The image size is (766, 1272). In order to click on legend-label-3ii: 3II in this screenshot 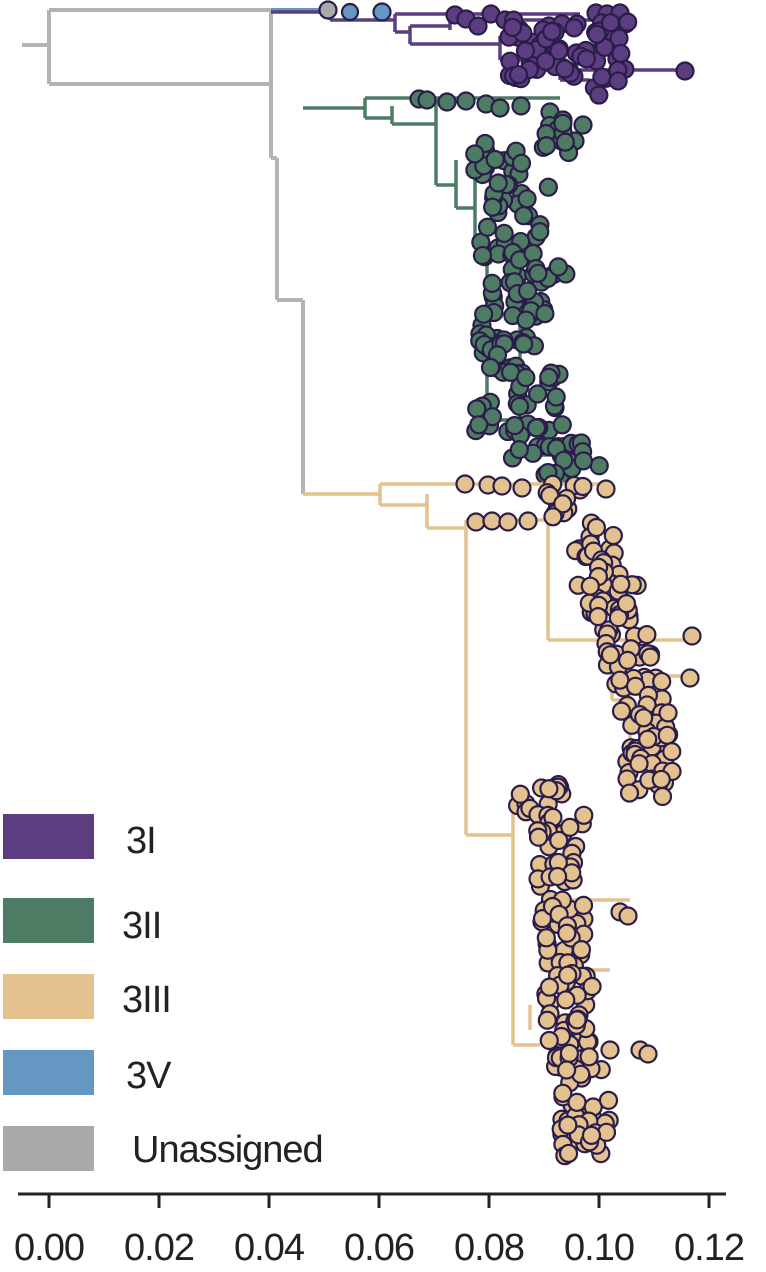, I will do `click(141, 926)`.